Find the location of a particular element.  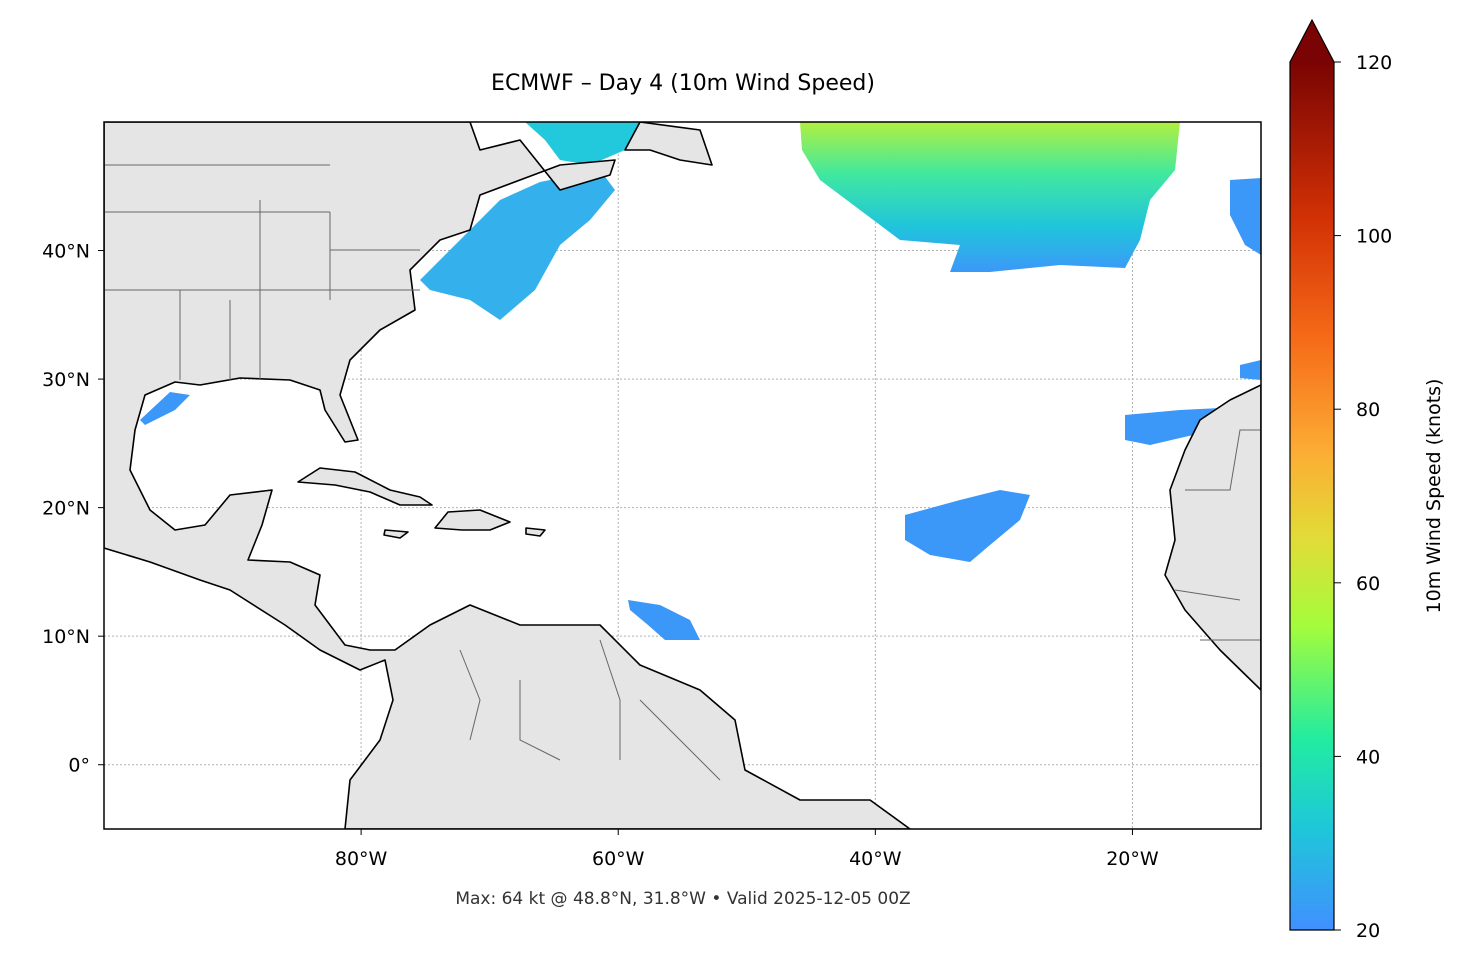

land-newfoundland is located at coordinates (668, 144).